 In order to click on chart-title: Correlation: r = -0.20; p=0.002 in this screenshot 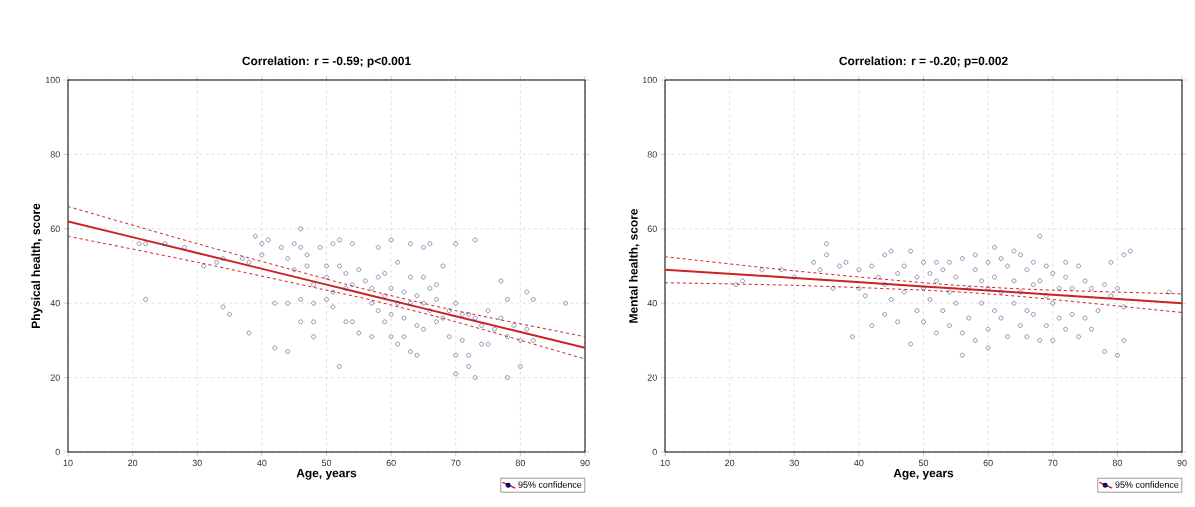, I will do `click(923, 62)`.